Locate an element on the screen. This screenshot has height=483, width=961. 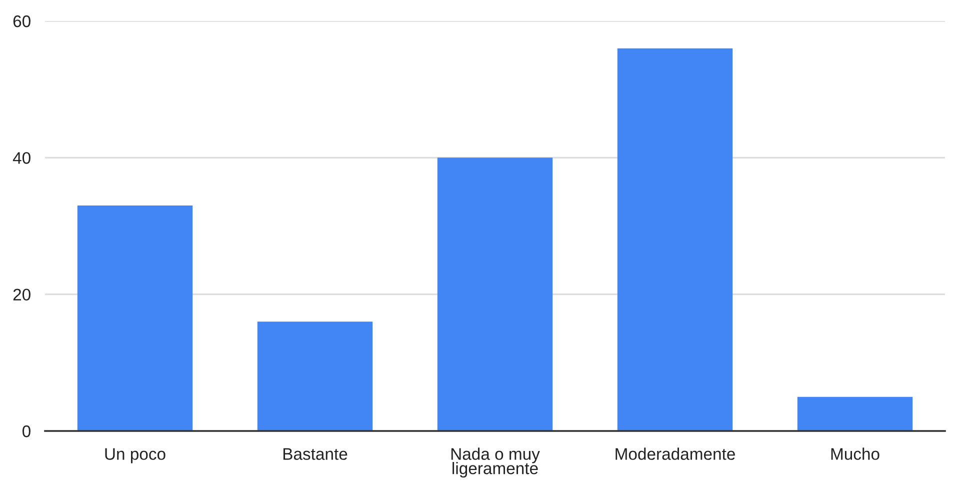
y-tick-label: 40 is located at coordinates (21, 158).